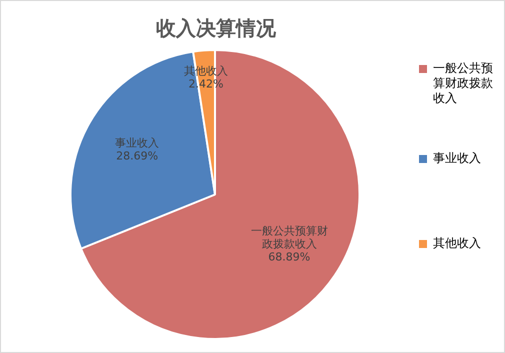 The width and height of the screenshot is (505, 353). Describe the element at coordinates (289, 257) in the screenshot. I see `data-label: 68.89%` at that location.